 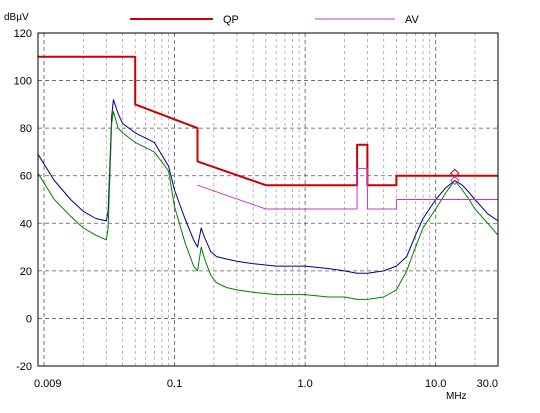 I want to click on y-tick-label: 100, so click(x=23, y=82).